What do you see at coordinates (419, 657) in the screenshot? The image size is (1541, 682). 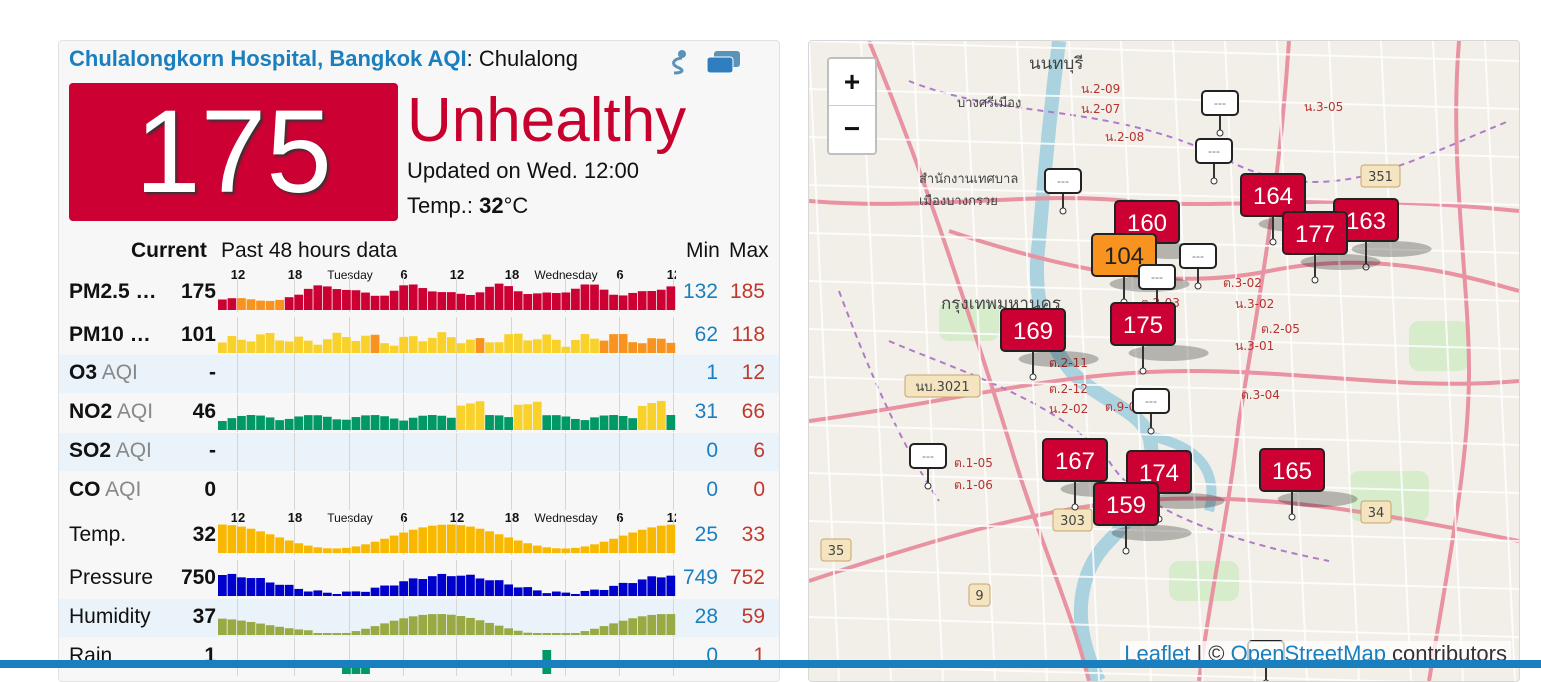 I see `row-rain: Rain 1 0 1` at bounding box center [419, 657].